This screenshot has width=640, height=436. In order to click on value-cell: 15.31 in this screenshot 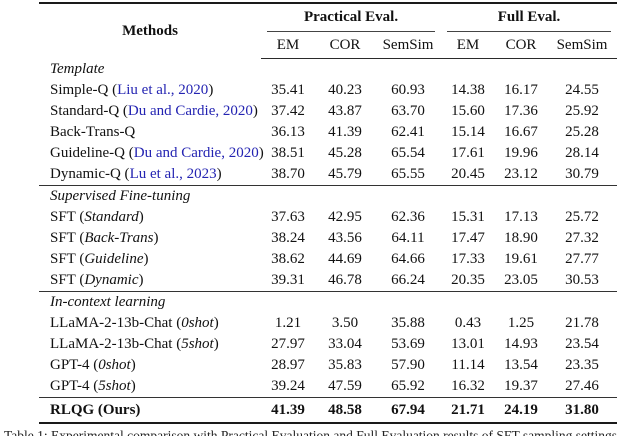, I will do `click(468, 217)`.